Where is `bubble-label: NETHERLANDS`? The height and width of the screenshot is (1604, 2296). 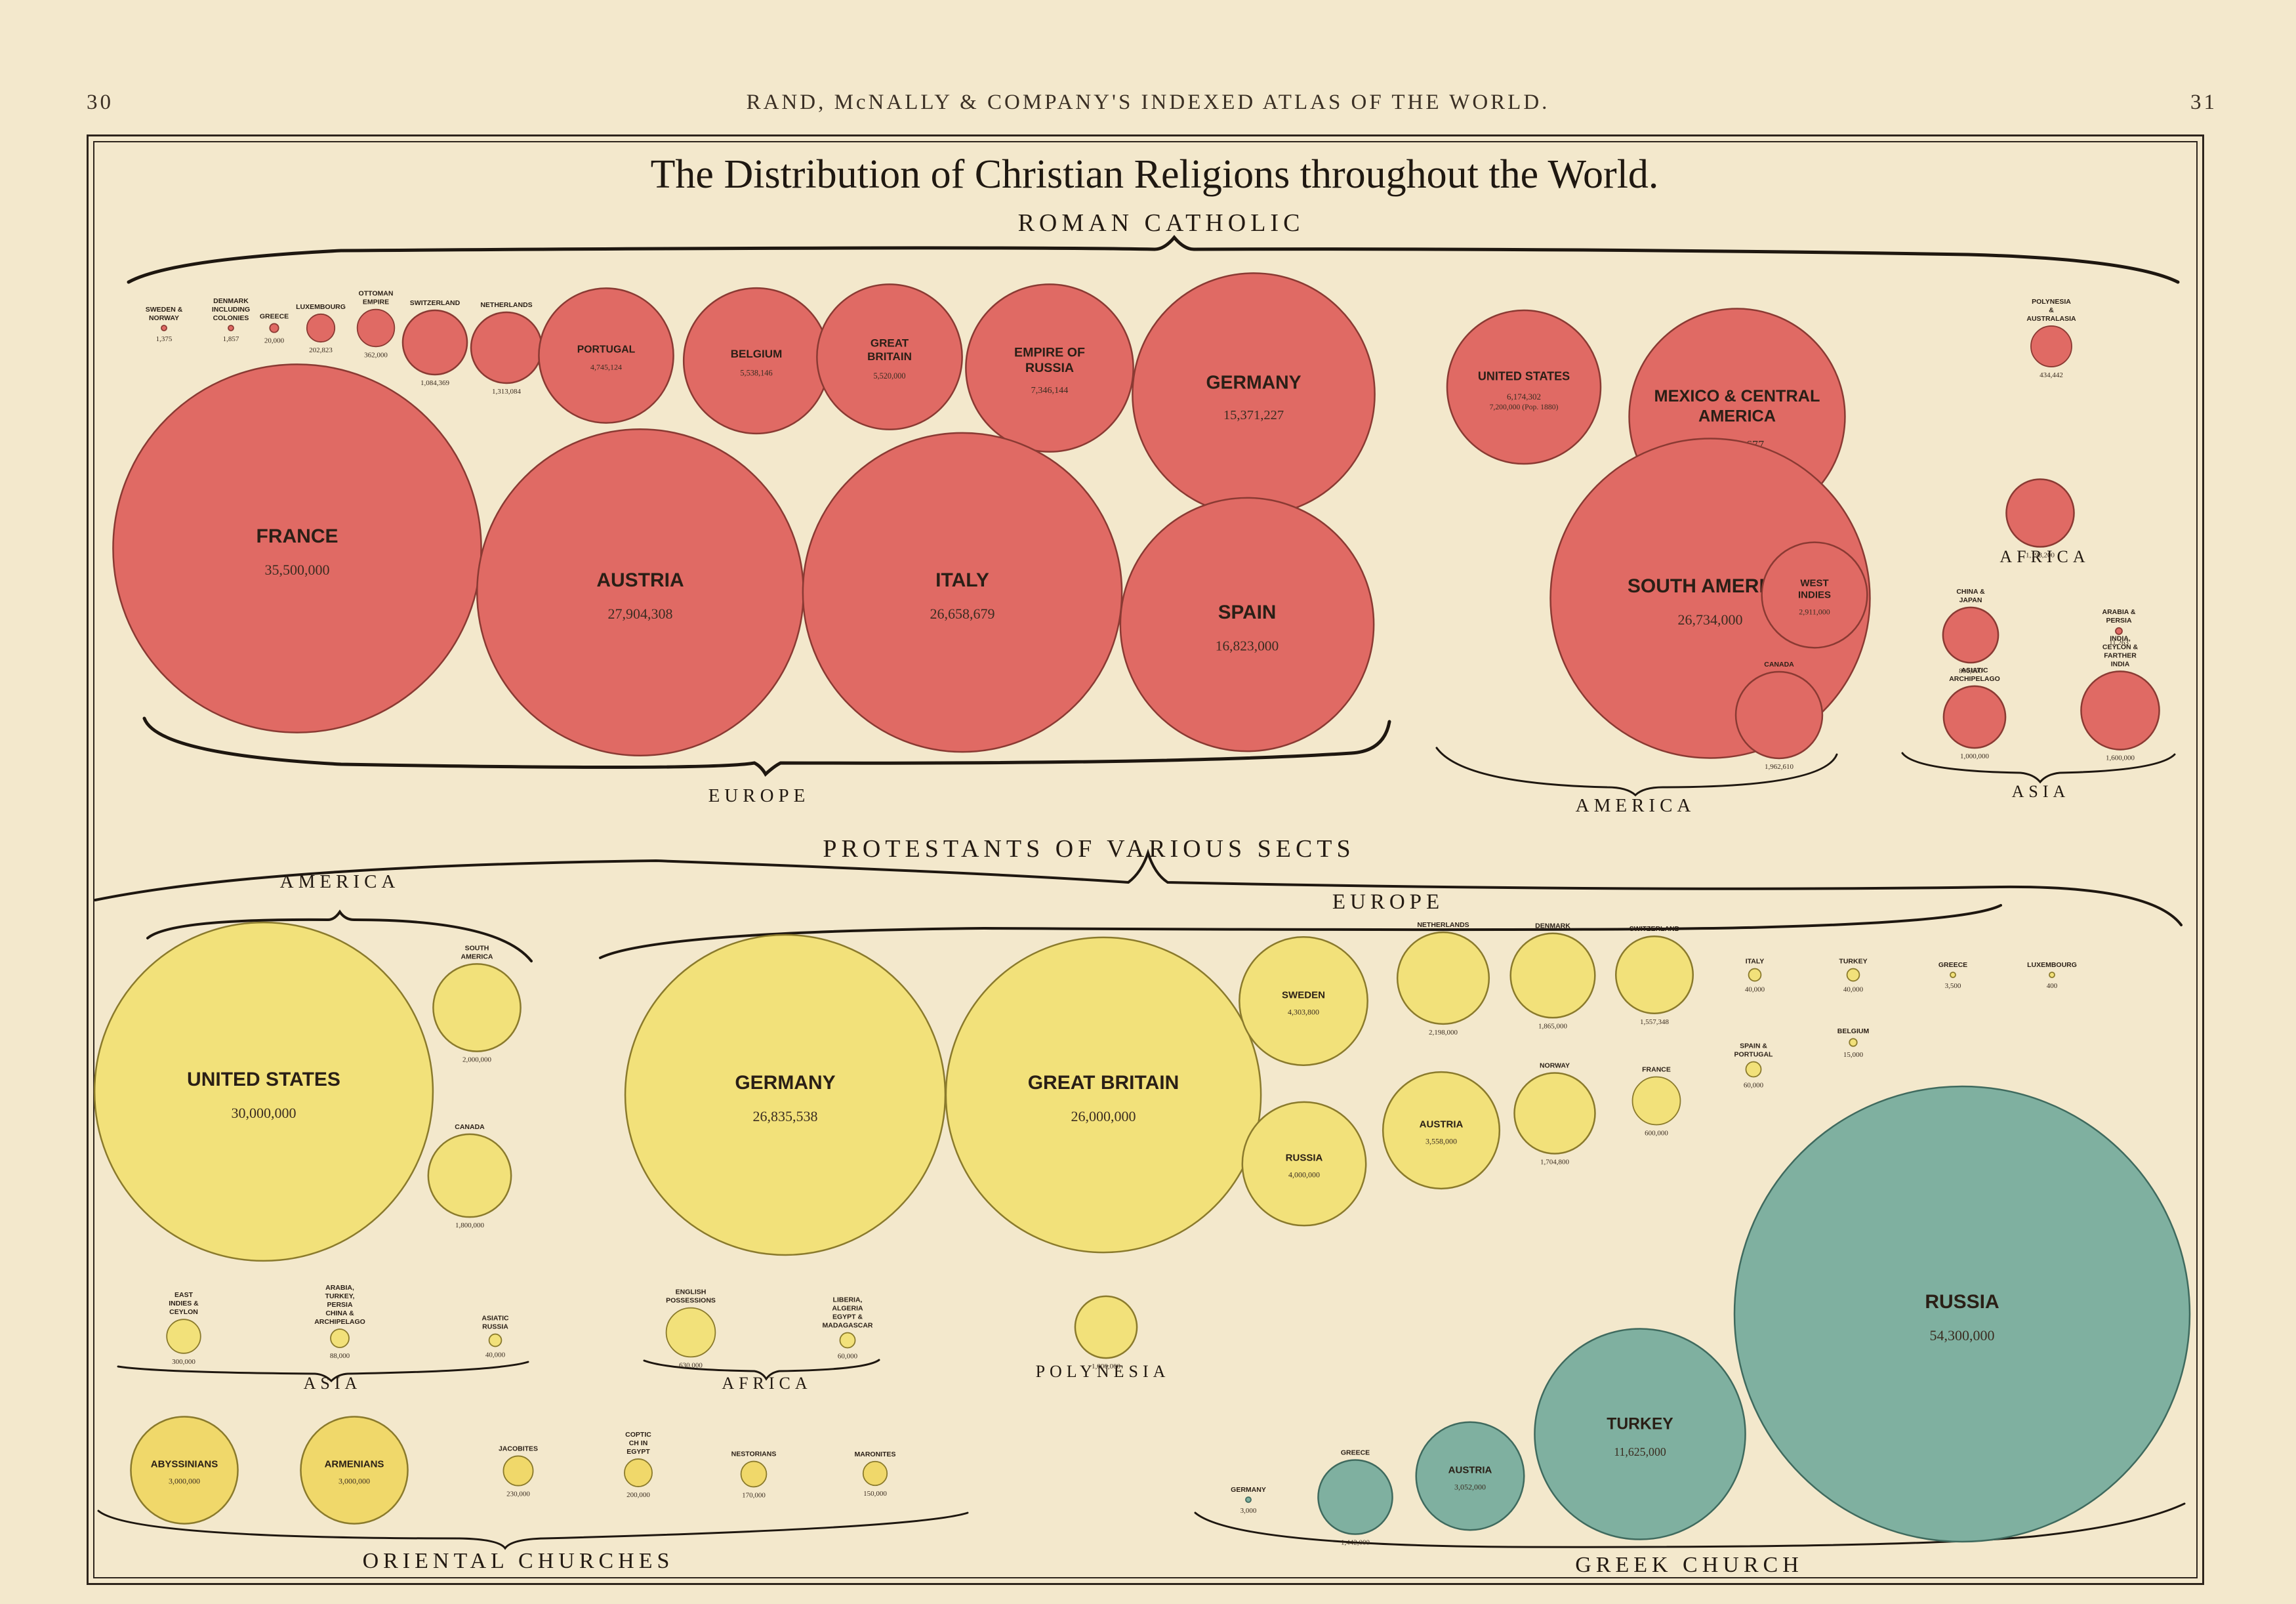 bubble-label: NETHERLANDS is located at coordinates (506, 305).